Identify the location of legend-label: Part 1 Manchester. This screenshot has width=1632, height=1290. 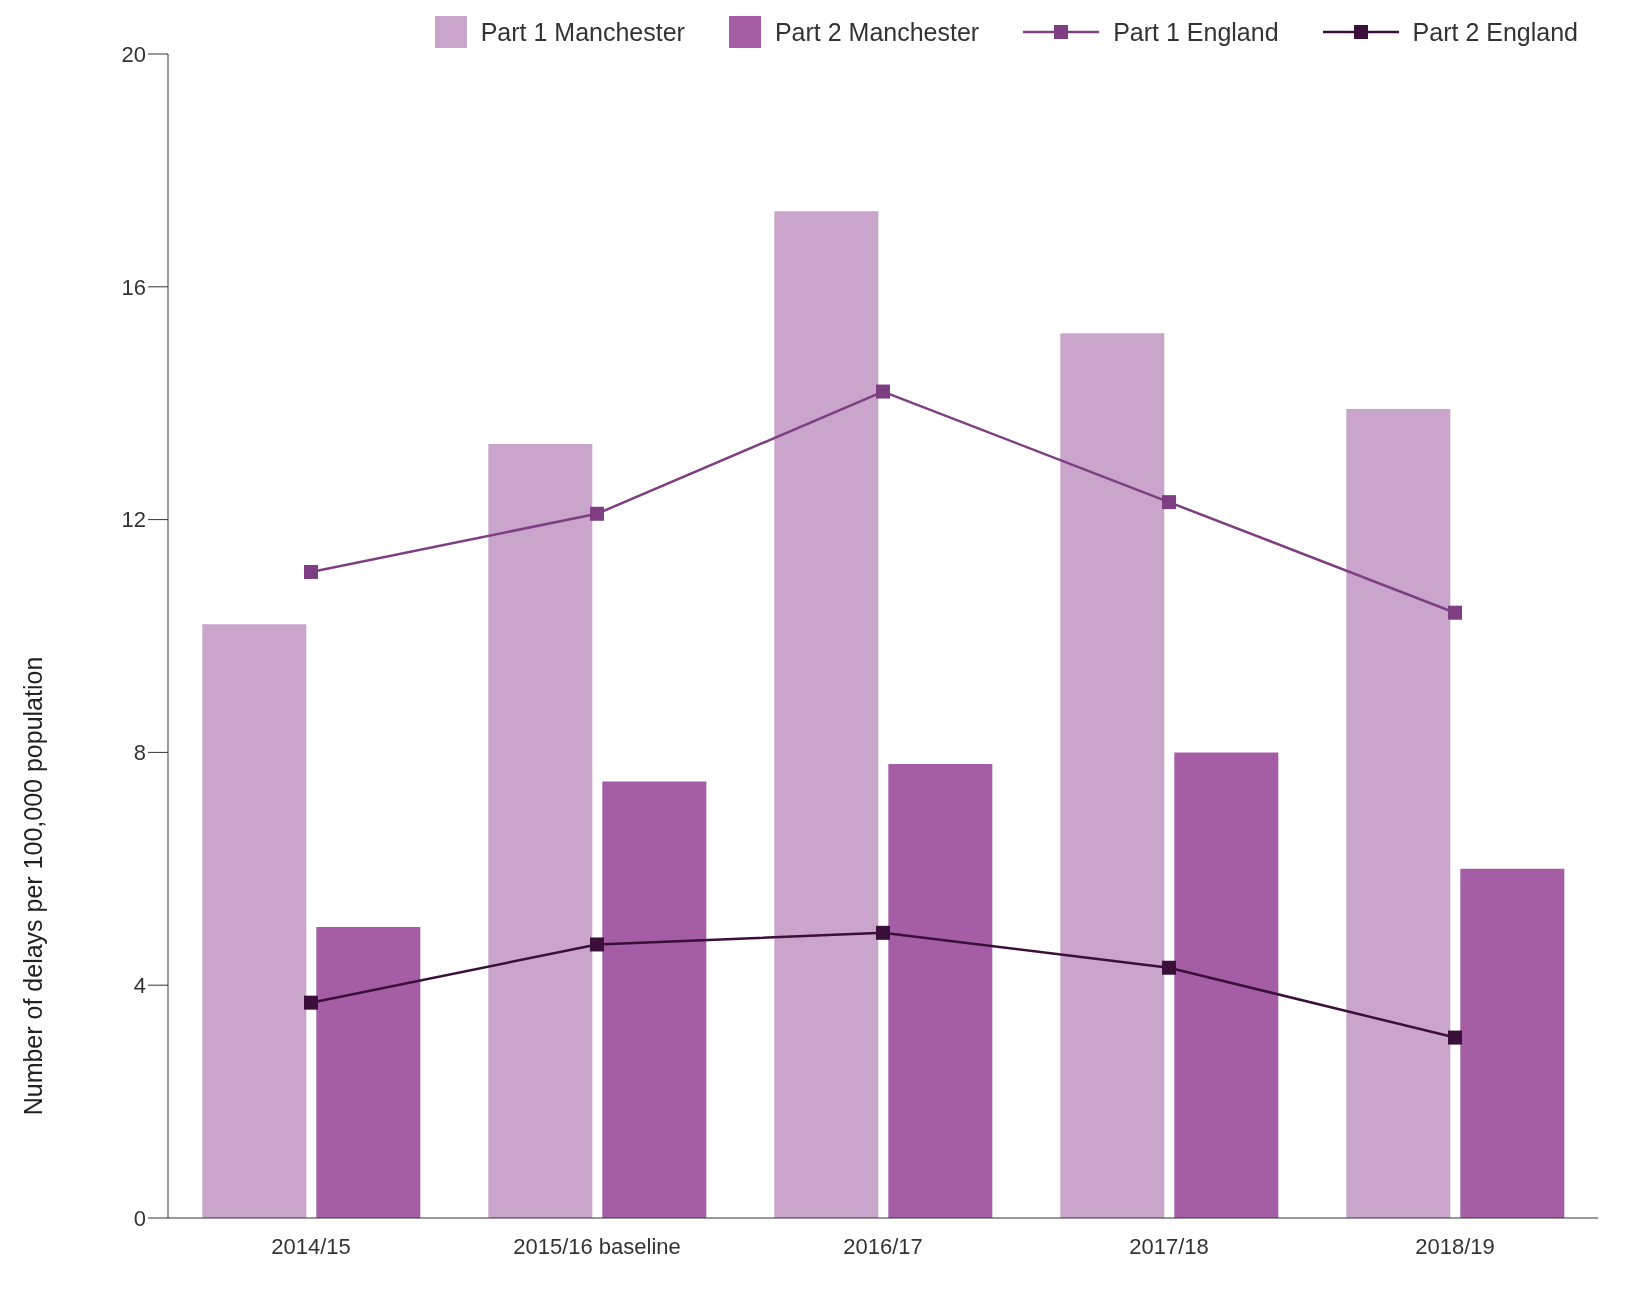
(582, 32).